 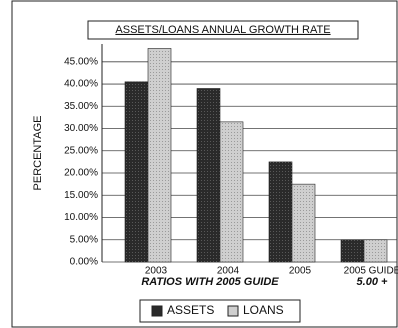 I want to click on x-tick-label: 2005 GUIDE, so click(x=371, y=271).